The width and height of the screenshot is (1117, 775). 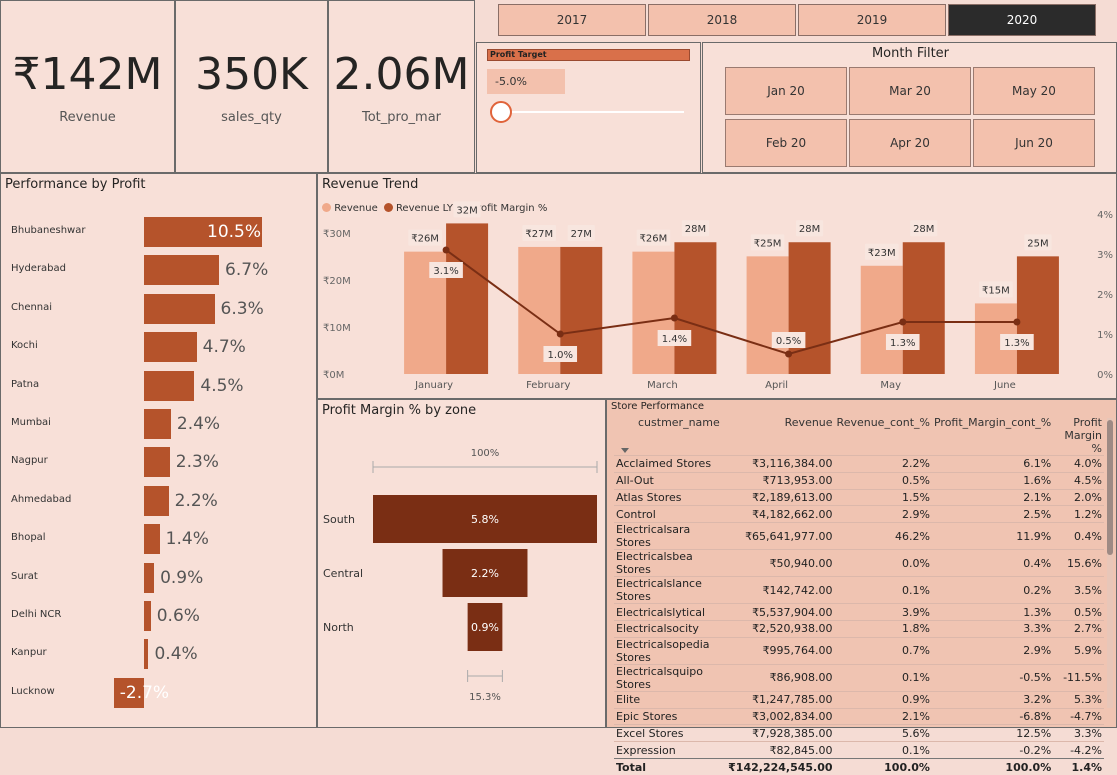 What do you see at coordinates (996, 289) in the screenshot?
I see `revenue-data-label-bg` at bounding box center [996, 289].